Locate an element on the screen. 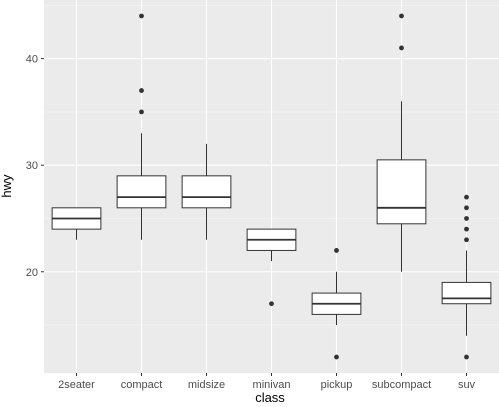  x-tick-label: 2seater is located at coordinates (76, 385).